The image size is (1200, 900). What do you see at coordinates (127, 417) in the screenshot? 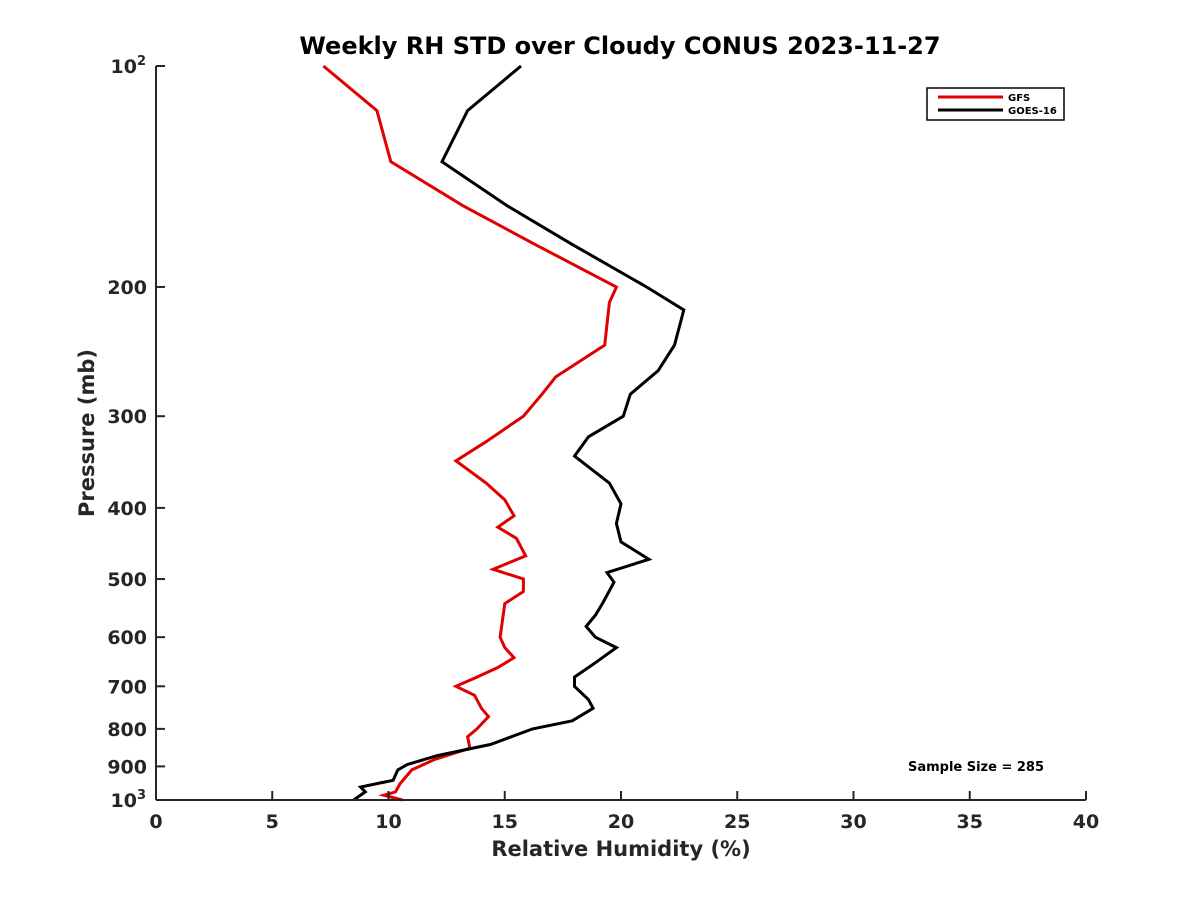
I see `y-tick-label: 300` at bounding box center [127, 417].